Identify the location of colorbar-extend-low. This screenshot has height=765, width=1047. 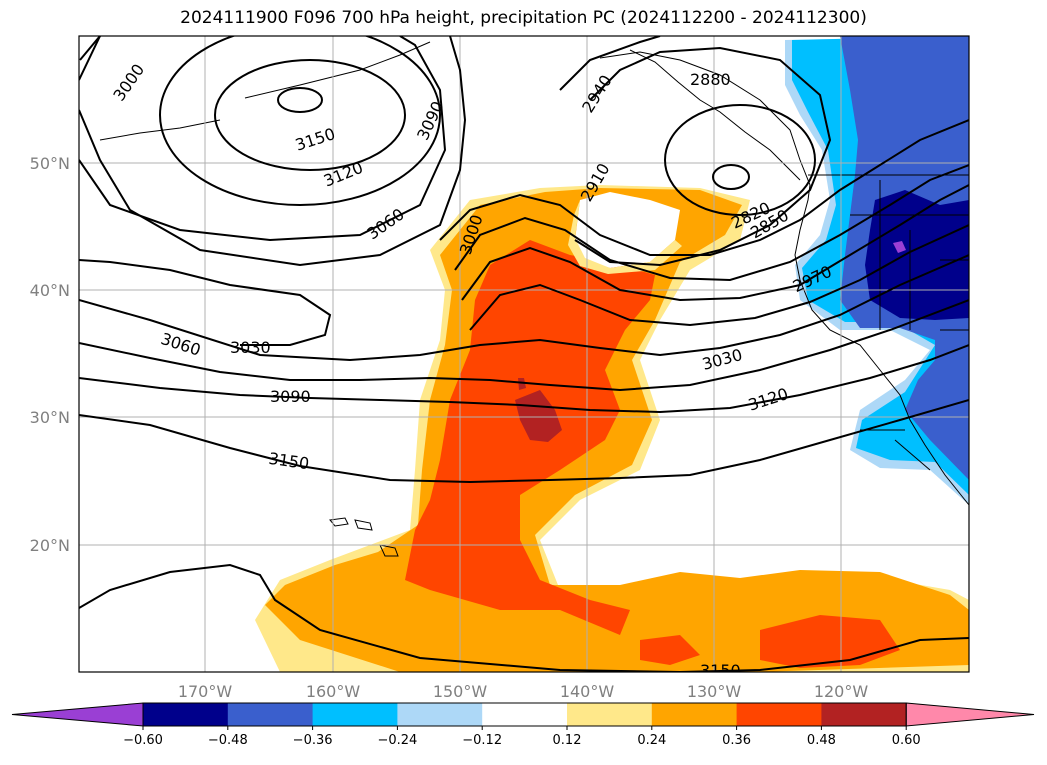
(77, 714).